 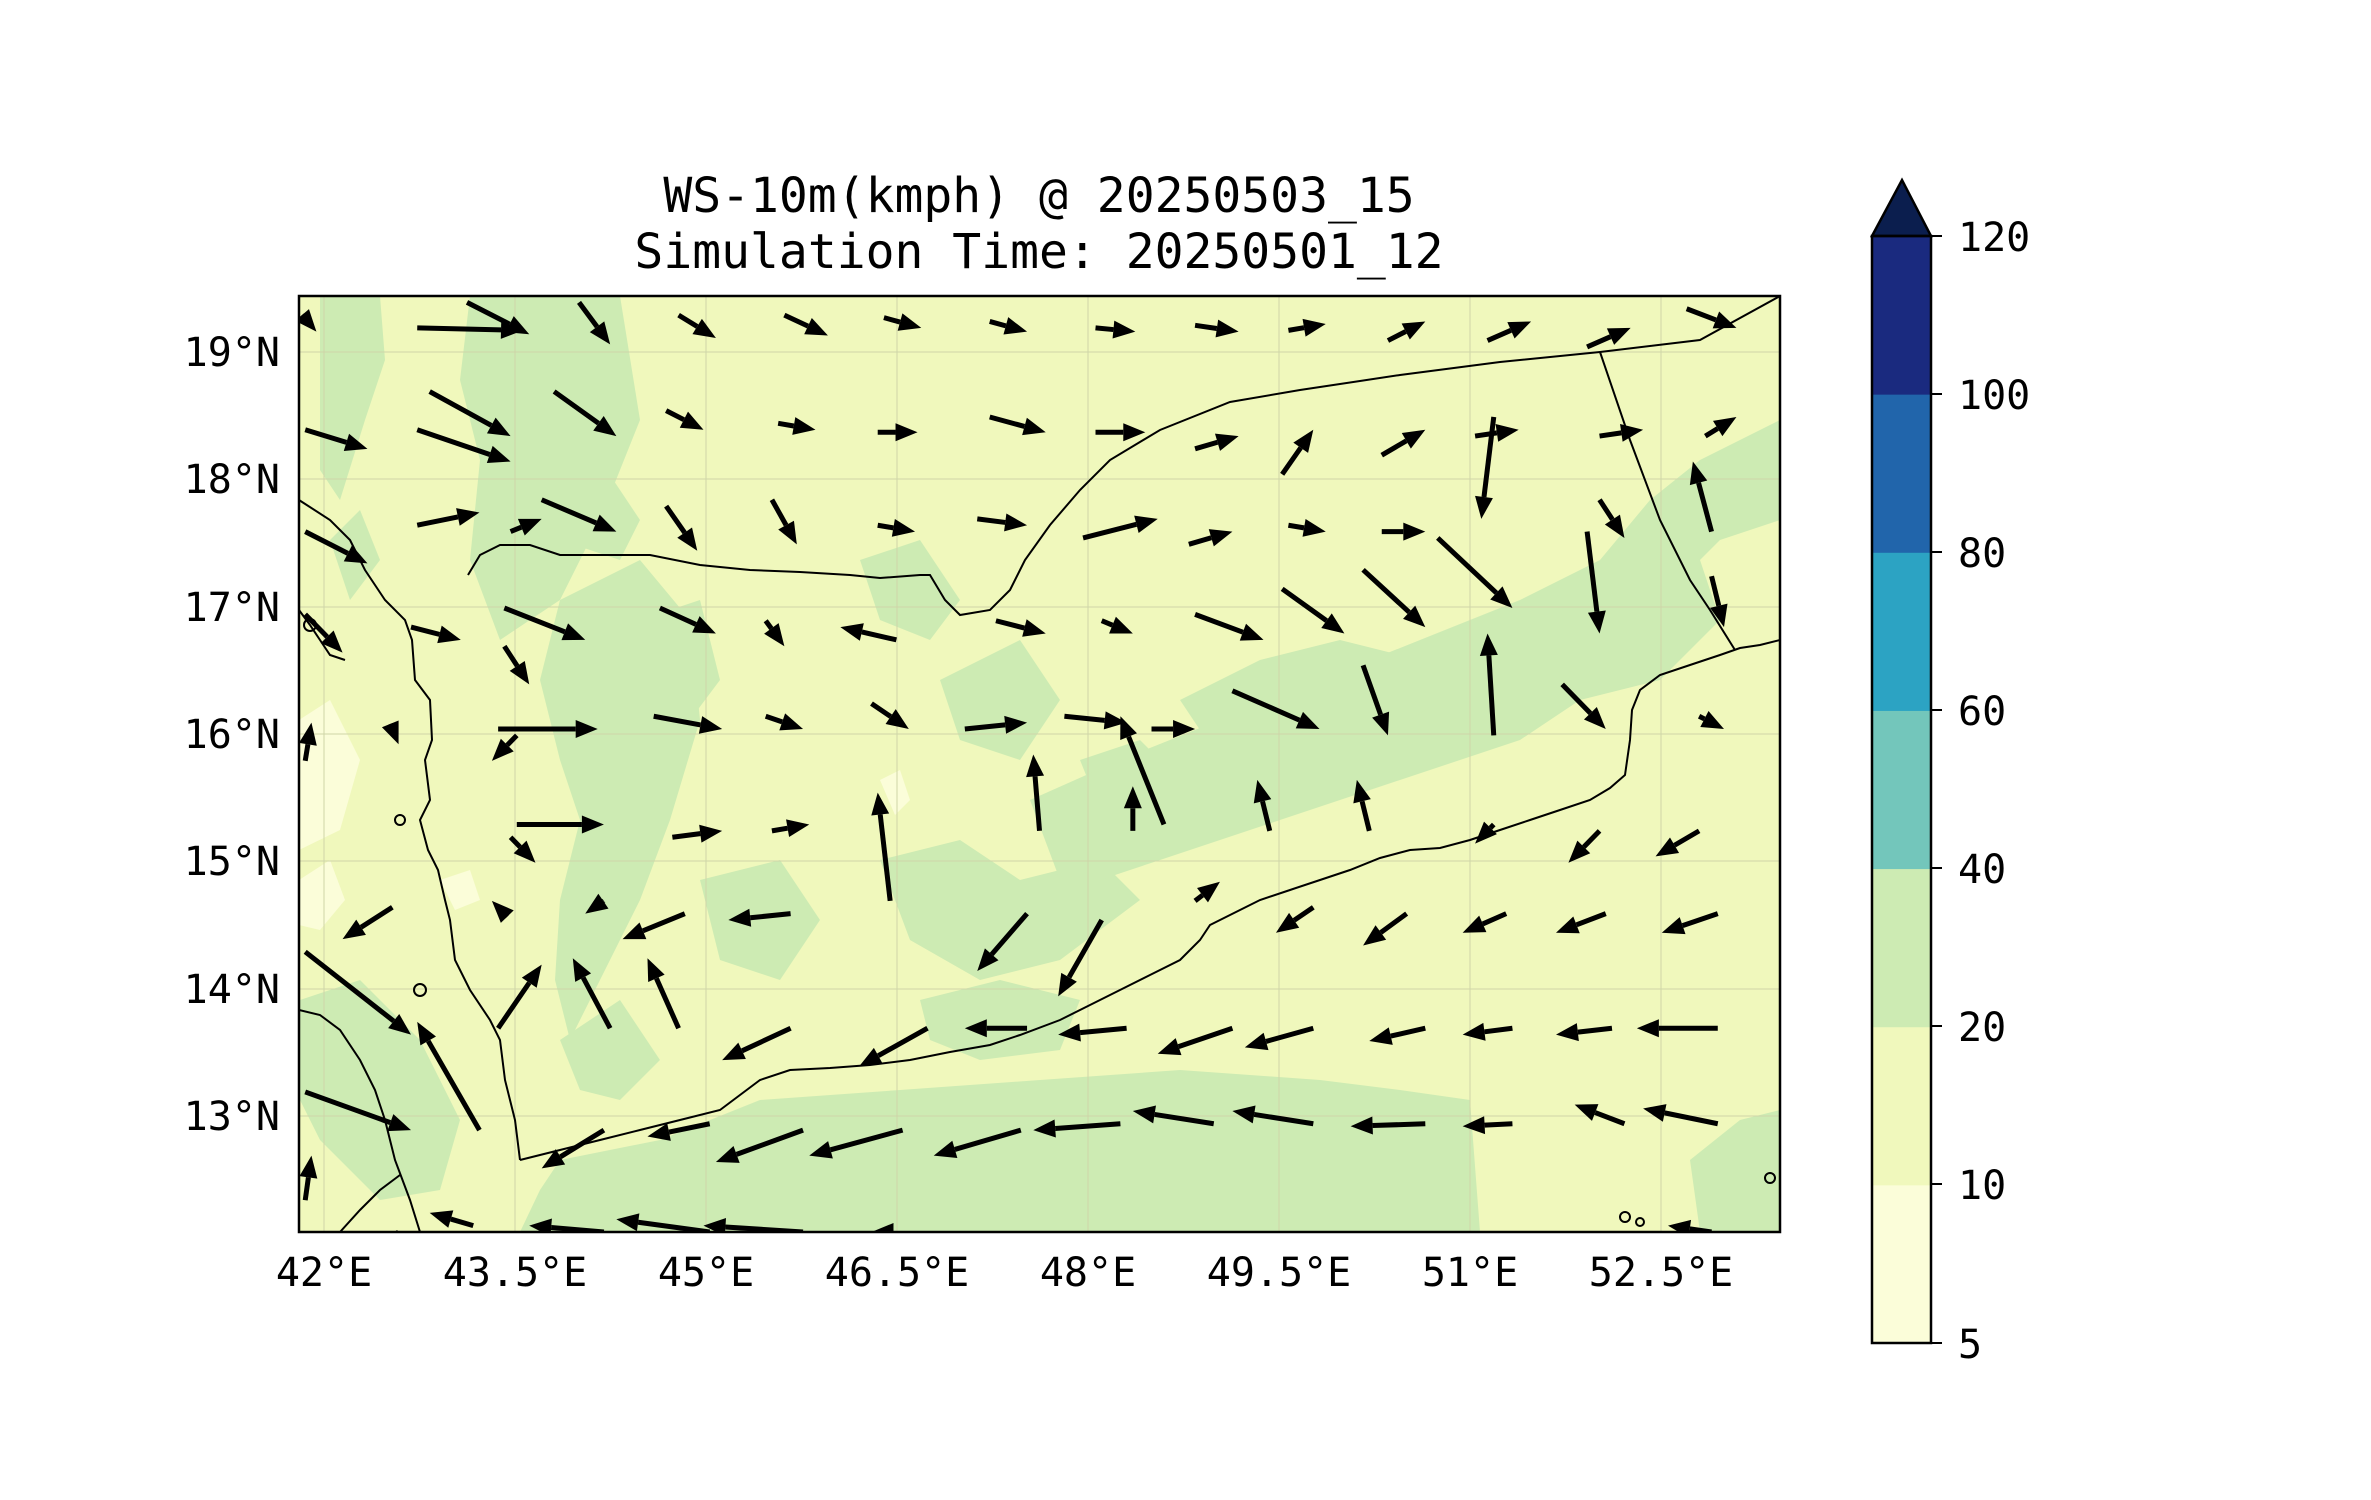 What do you see at coordinates (1994, 791) in the screenshot?
I see `colorbar-labels: 120 100 80 60 40 20 10 5` at bounding box center [1994, 791].